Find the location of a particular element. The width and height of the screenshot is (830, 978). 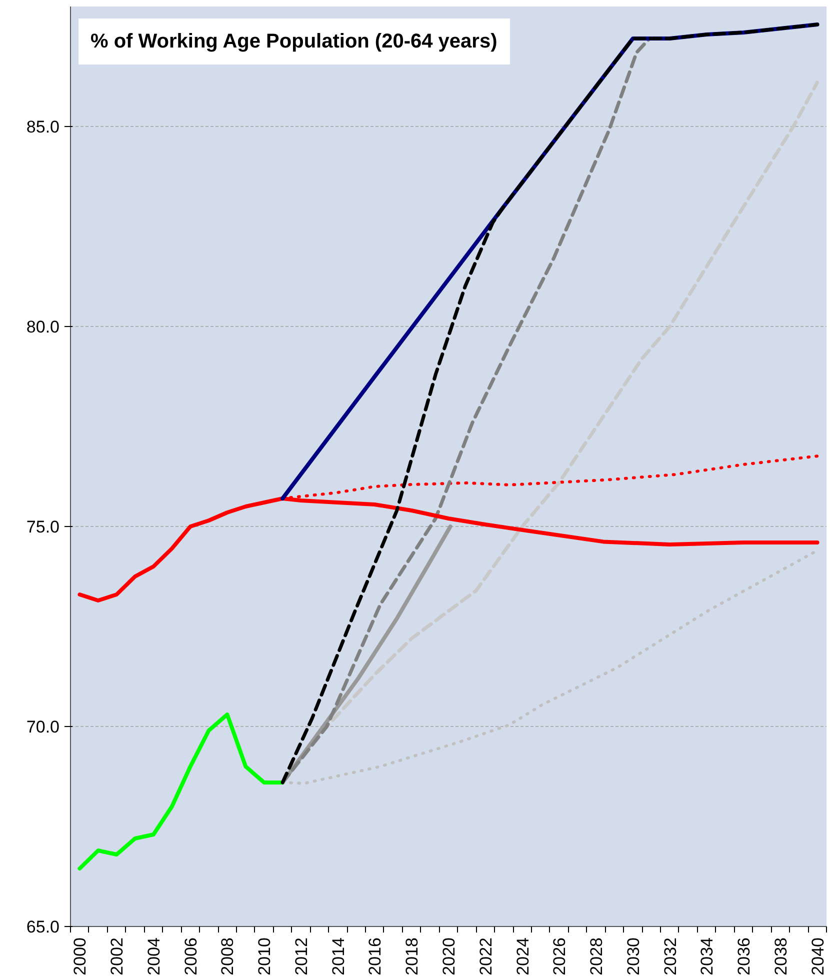

x-tick-label: 2020 is located at coordinates (449, 956).